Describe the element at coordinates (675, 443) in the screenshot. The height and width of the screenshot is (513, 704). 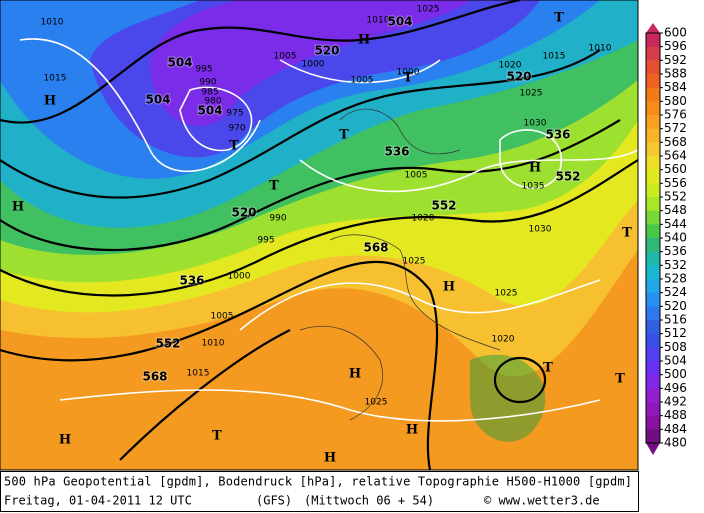
I see `colorbar-tick-label: 480` at that location.